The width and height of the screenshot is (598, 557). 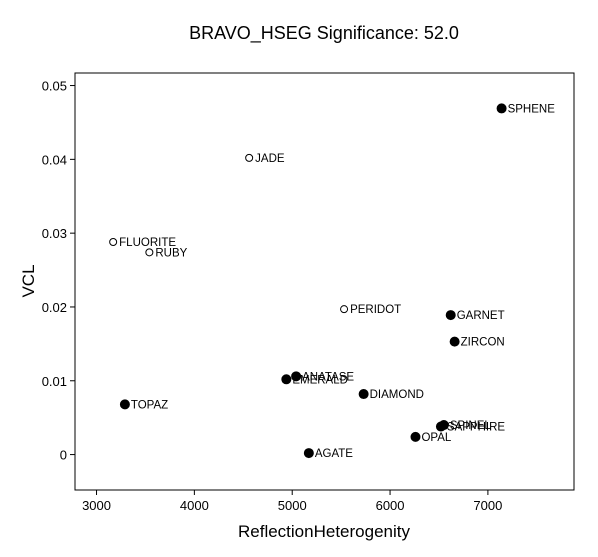 What do you see at coordinates (63, 455) in the screenshot?
I see `y-tick-label: 0` at bounding box center [63, 455].